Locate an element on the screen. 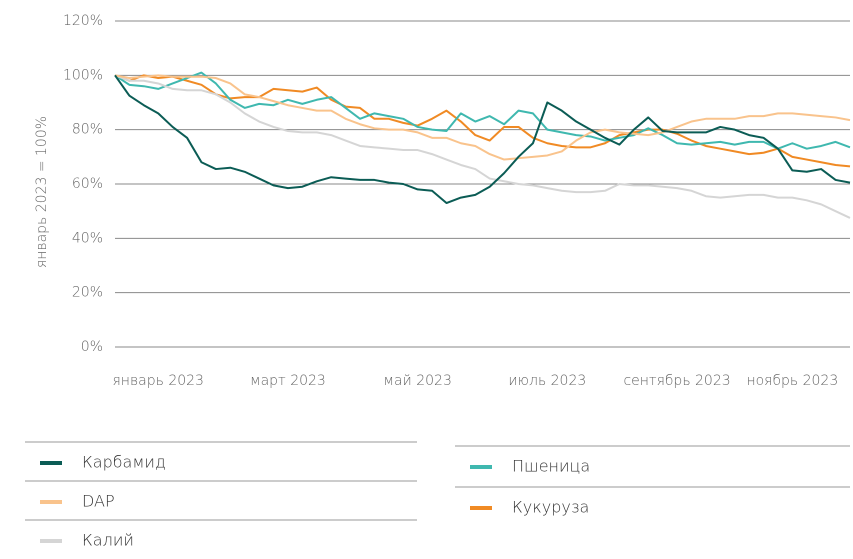  legend-label: Пшеница is located at coordinates (551, 466).